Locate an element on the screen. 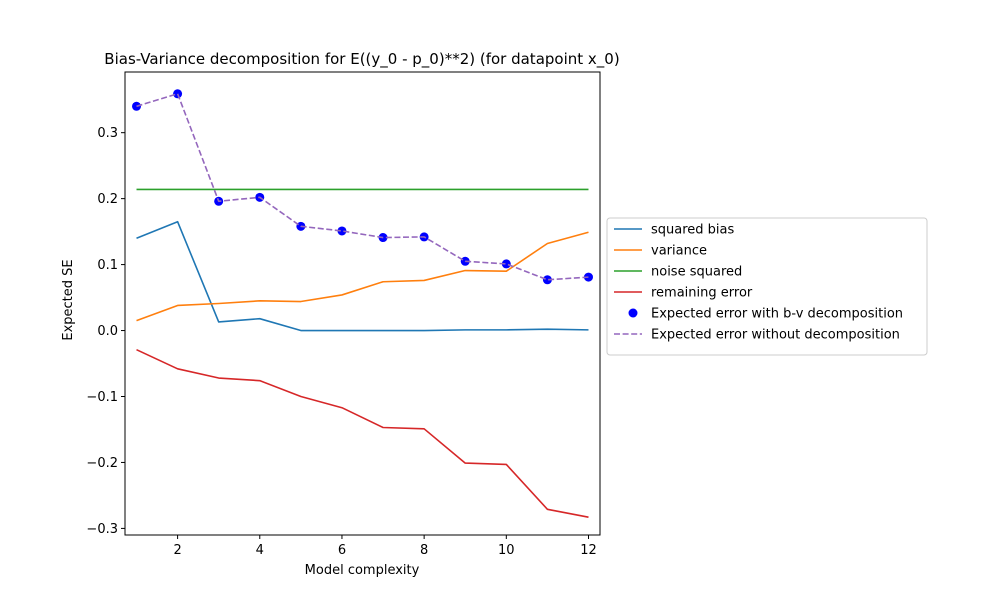 The image size is (1000, 600). x-axis-label: Model complexity is located at coordinates (362, 570).